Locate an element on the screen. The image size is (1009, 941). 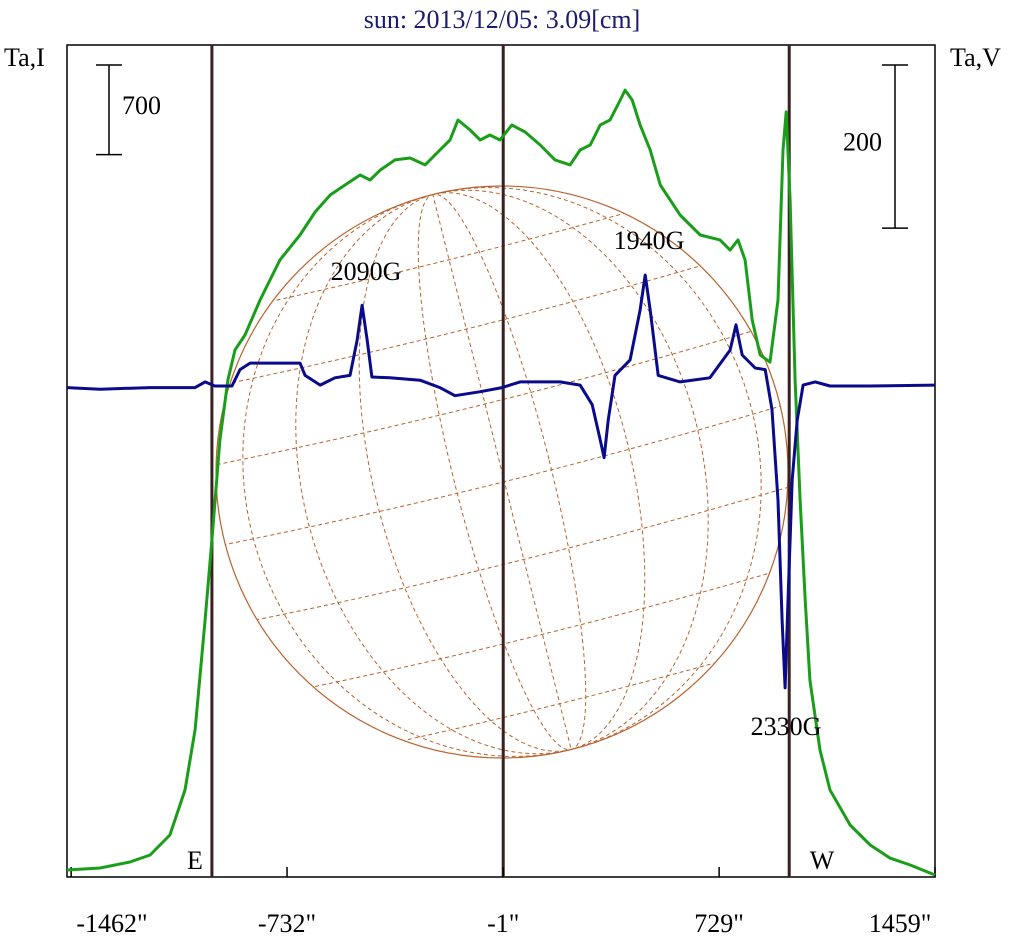
y2-axis-label: Ta,V is located at coordinates (975, 57).